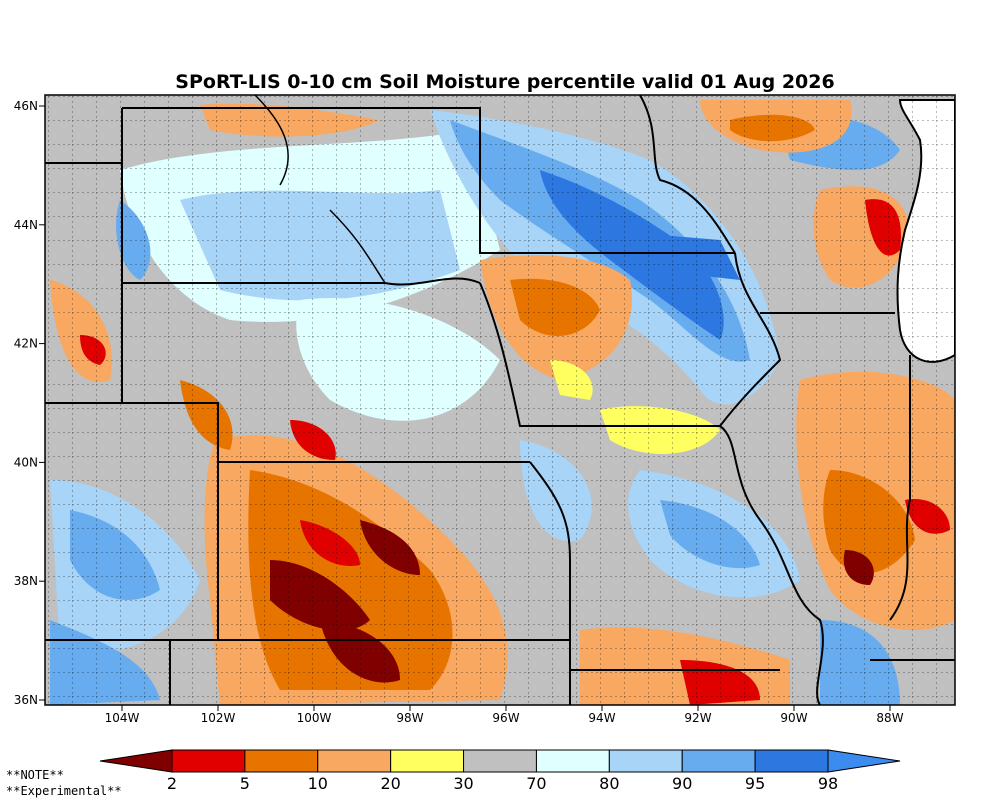 This screenshot has width=1000, height=804. Describe the element at coordinates (601, 718) in the screenshot. I see `lon-tick-label: 94W` at that location.